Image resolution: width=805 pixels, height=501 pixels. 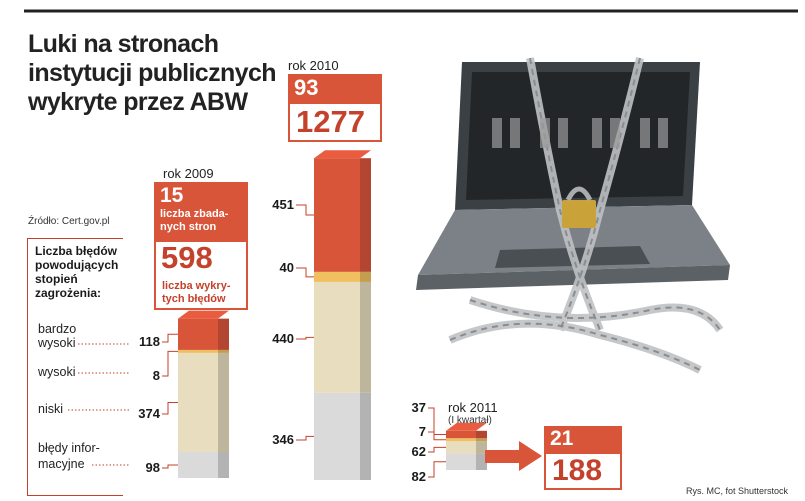 What do you see at coordinates (530, 456) in the screenshot?
I see `arrow-right-icon` at bounding box center [530, 456].